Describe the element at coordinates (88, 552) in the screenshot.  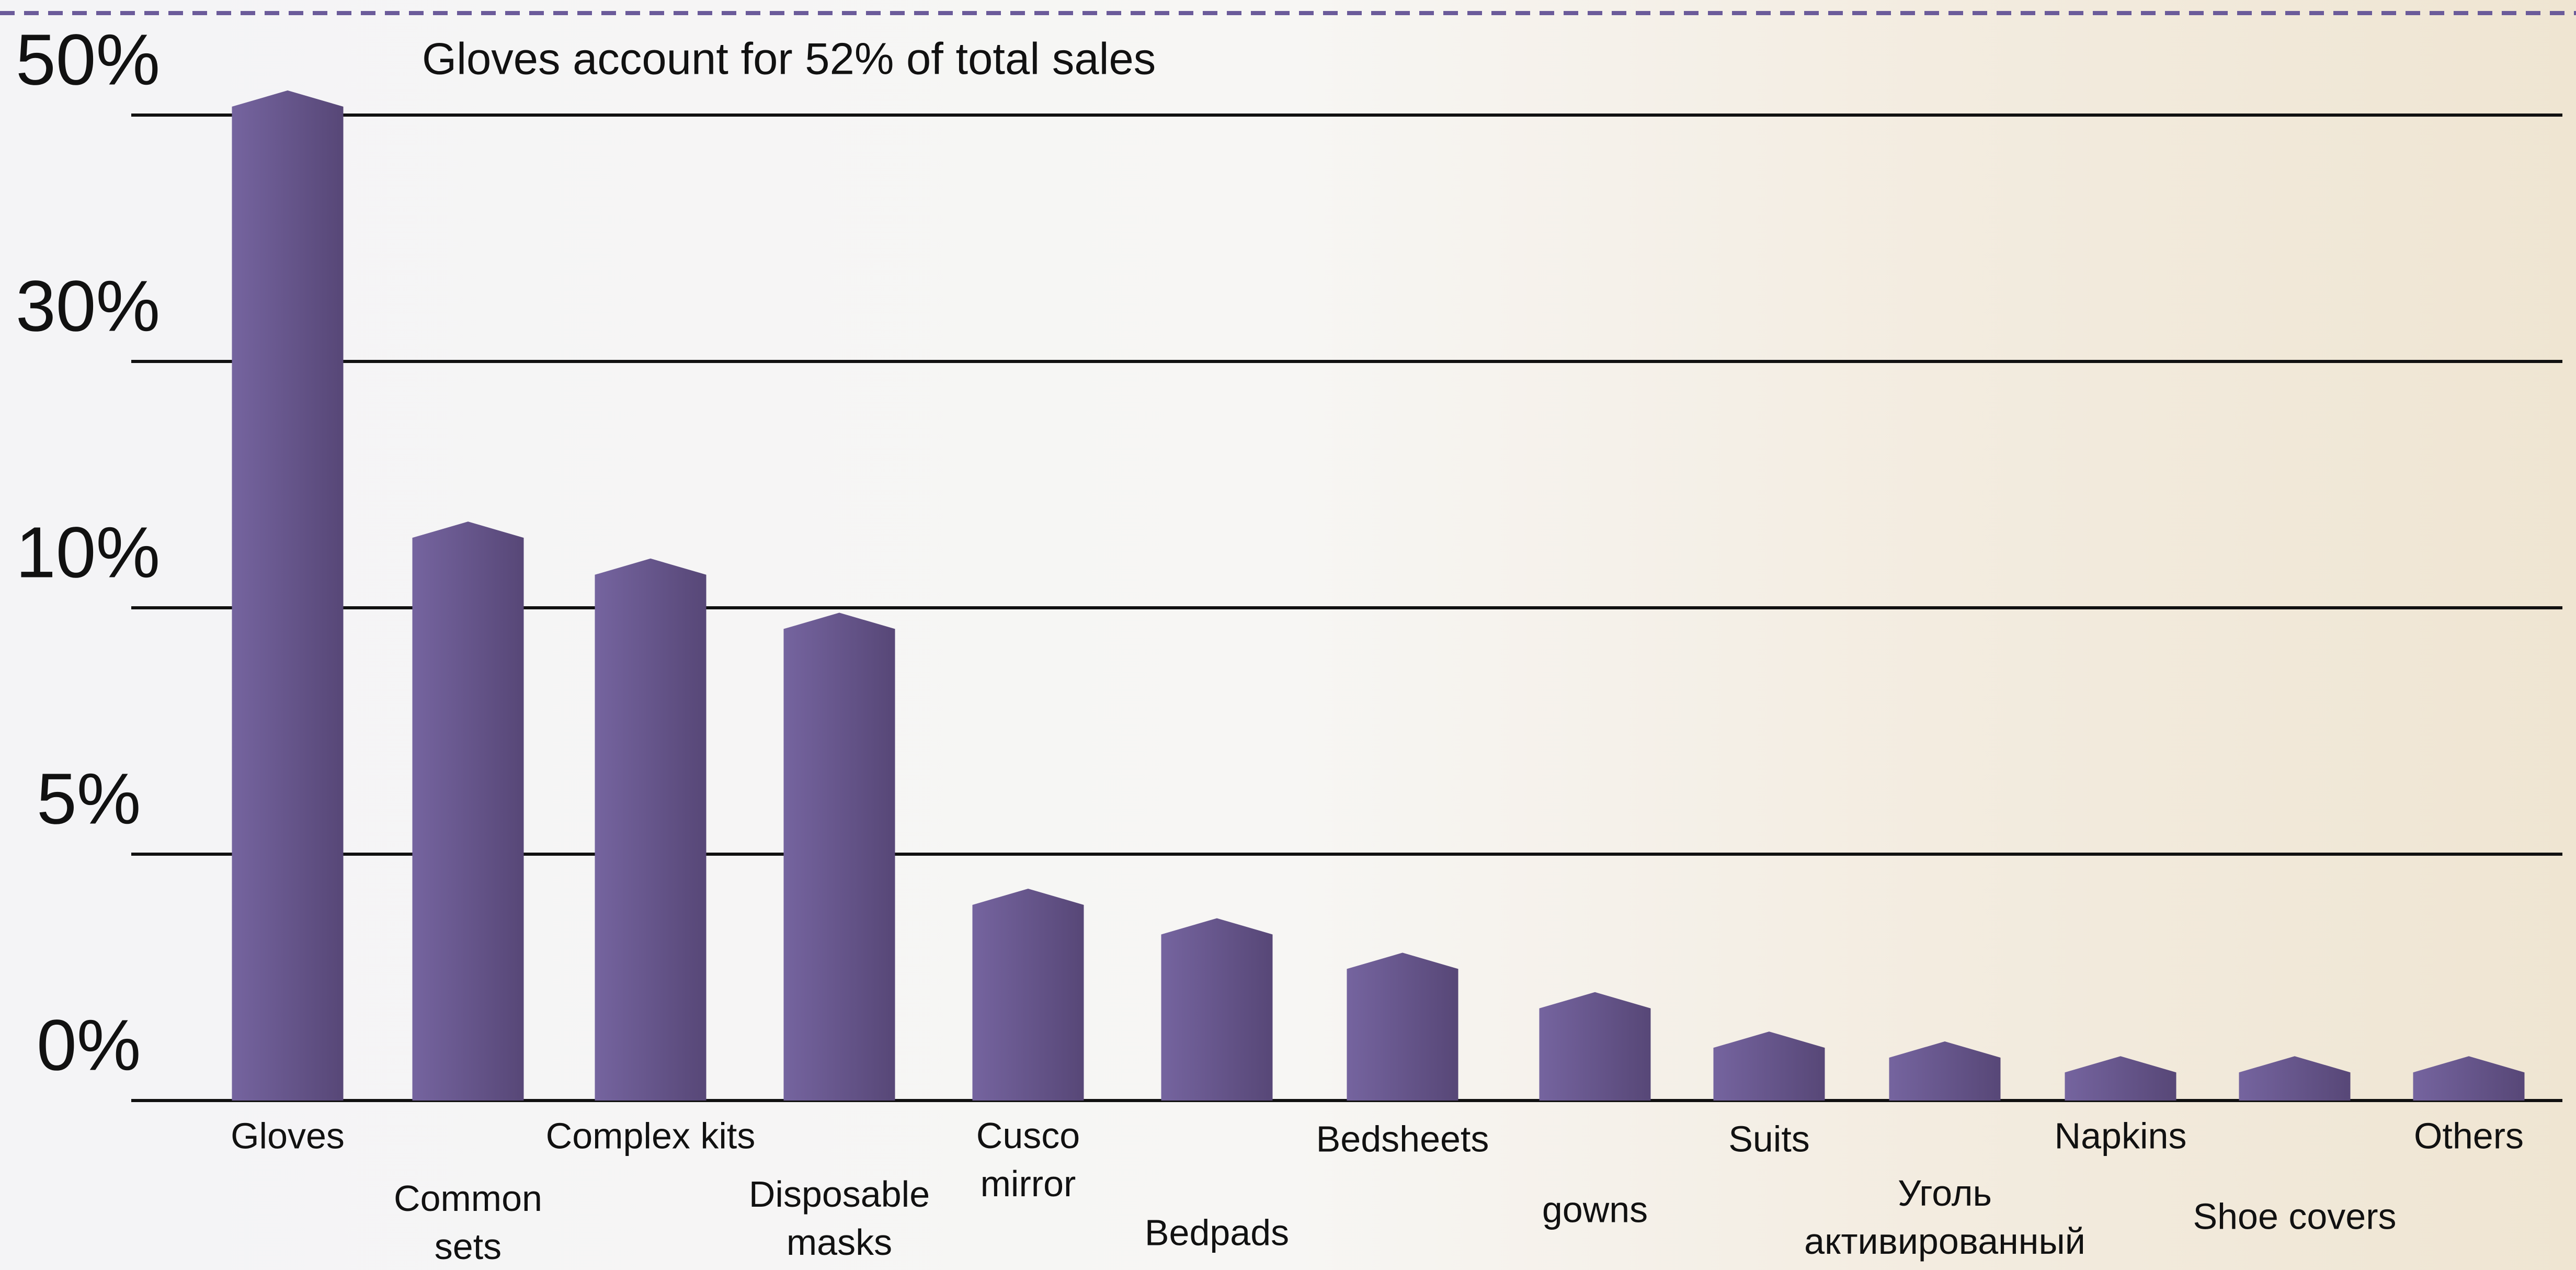
I see `y-tick-label: 10%` at that location.